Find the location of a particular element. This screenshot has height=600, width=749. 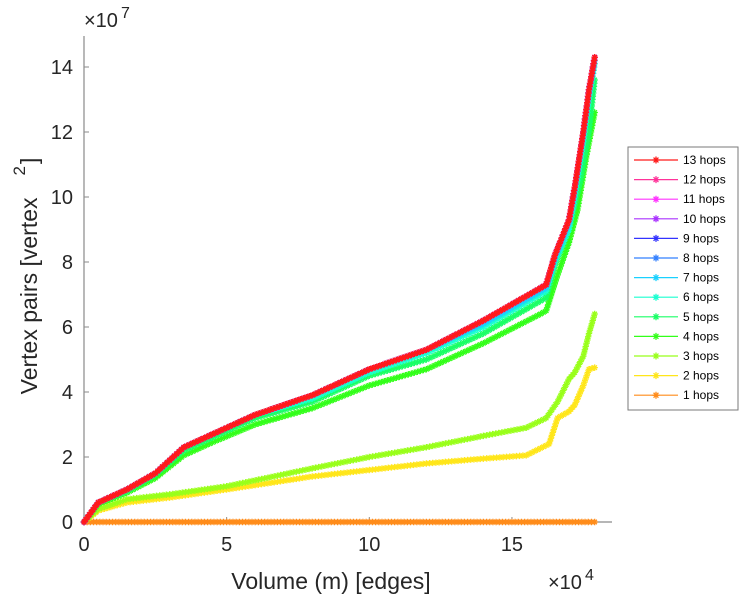

legend-label: 13 hops is located at coordinates (704, 160).